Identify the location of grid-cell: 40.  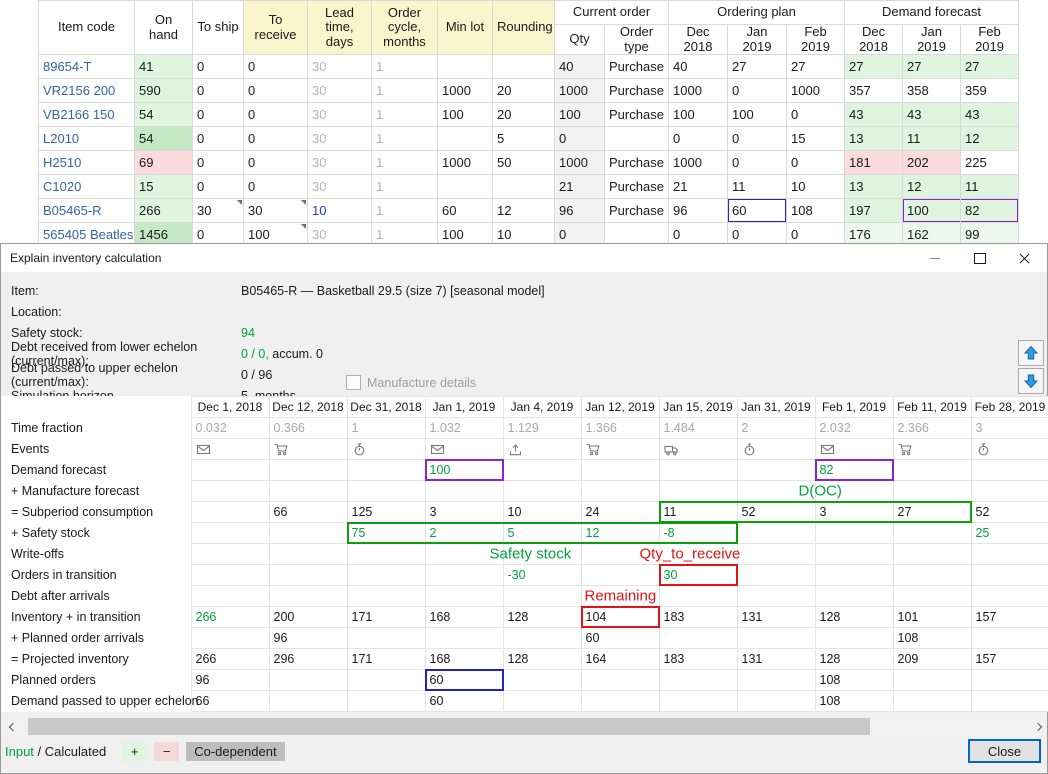
(579, 67).